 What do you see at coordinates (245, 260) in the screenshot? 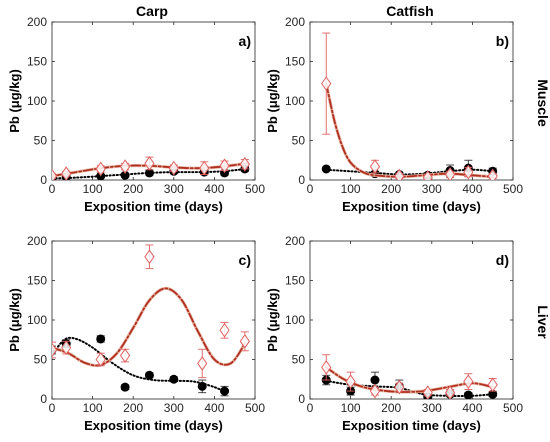
I see `panel-label: c)` at bounding box center [245, 260].